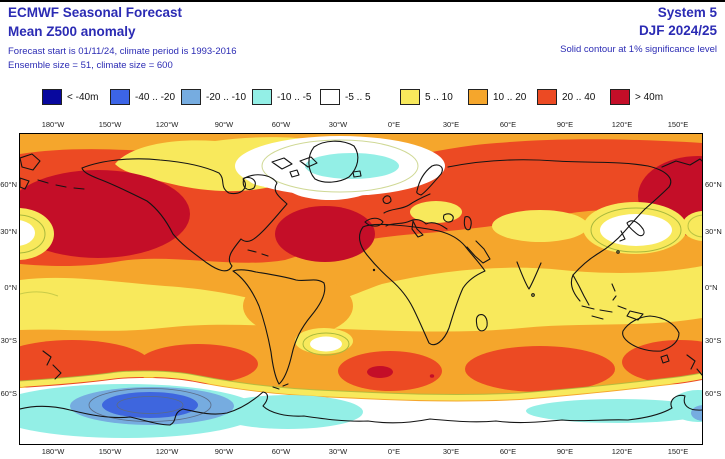 Image resolution: width=725 pixels, height=459 pixels. Describe the element at coordinates (638, 49) in the screenshot. I see `significance-note: Solid contour at 1% significance level` at that location.